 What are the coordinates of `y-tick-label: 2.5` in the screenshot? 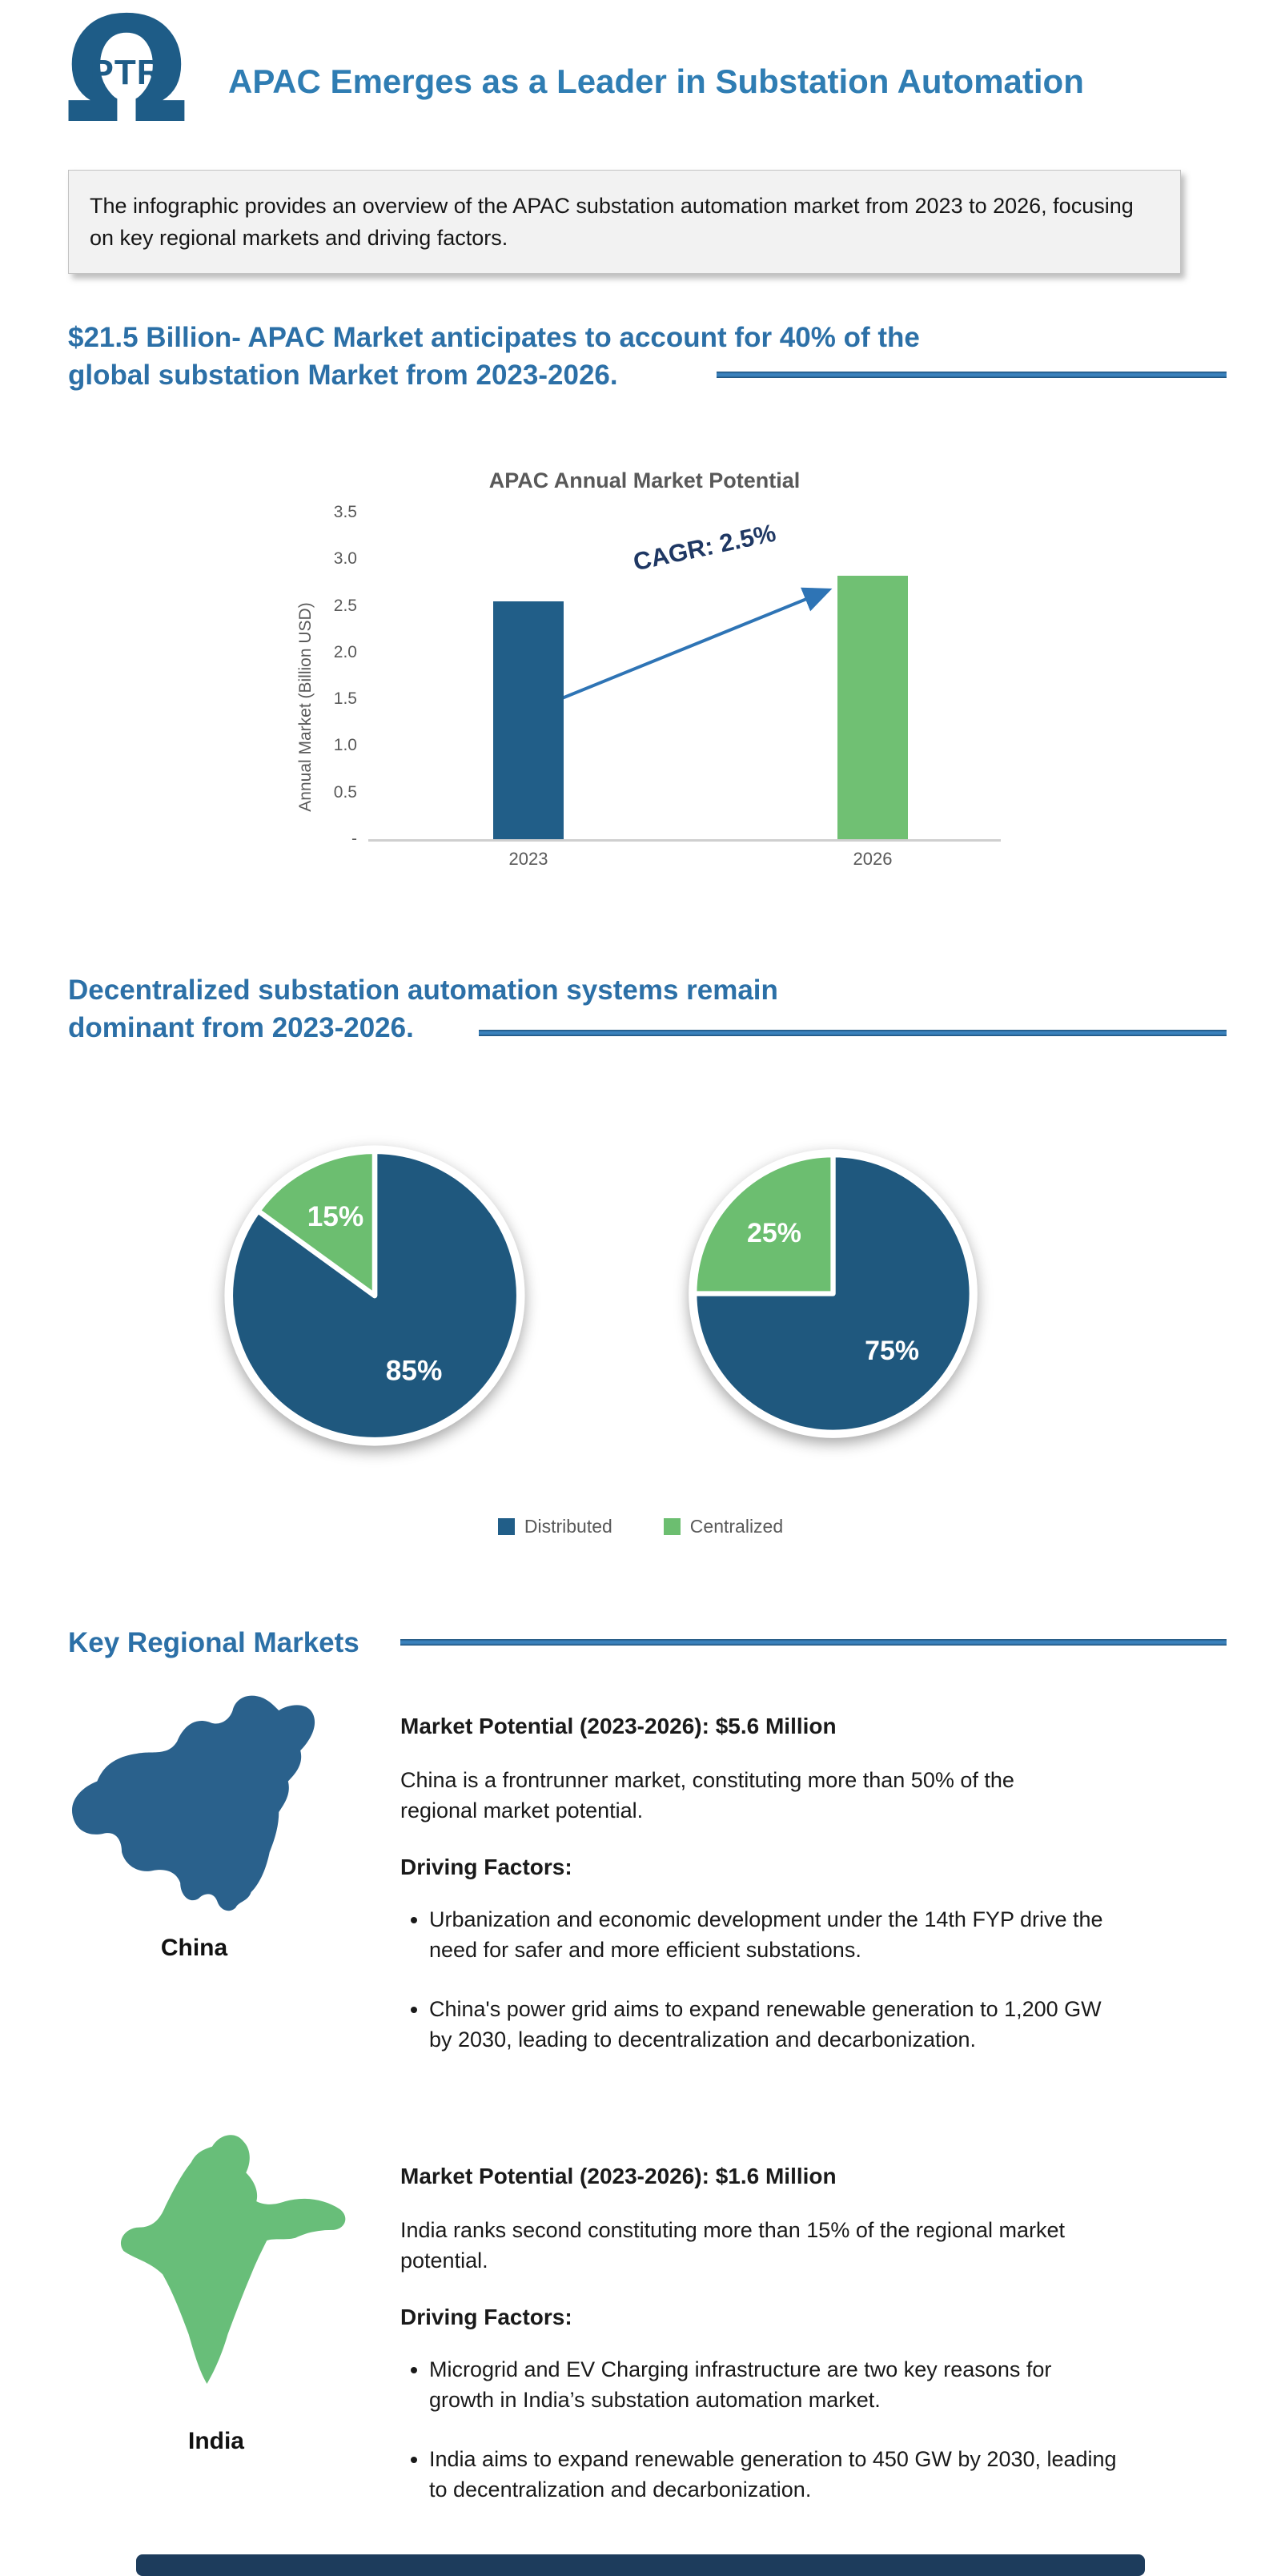 It's located at (345, 605).